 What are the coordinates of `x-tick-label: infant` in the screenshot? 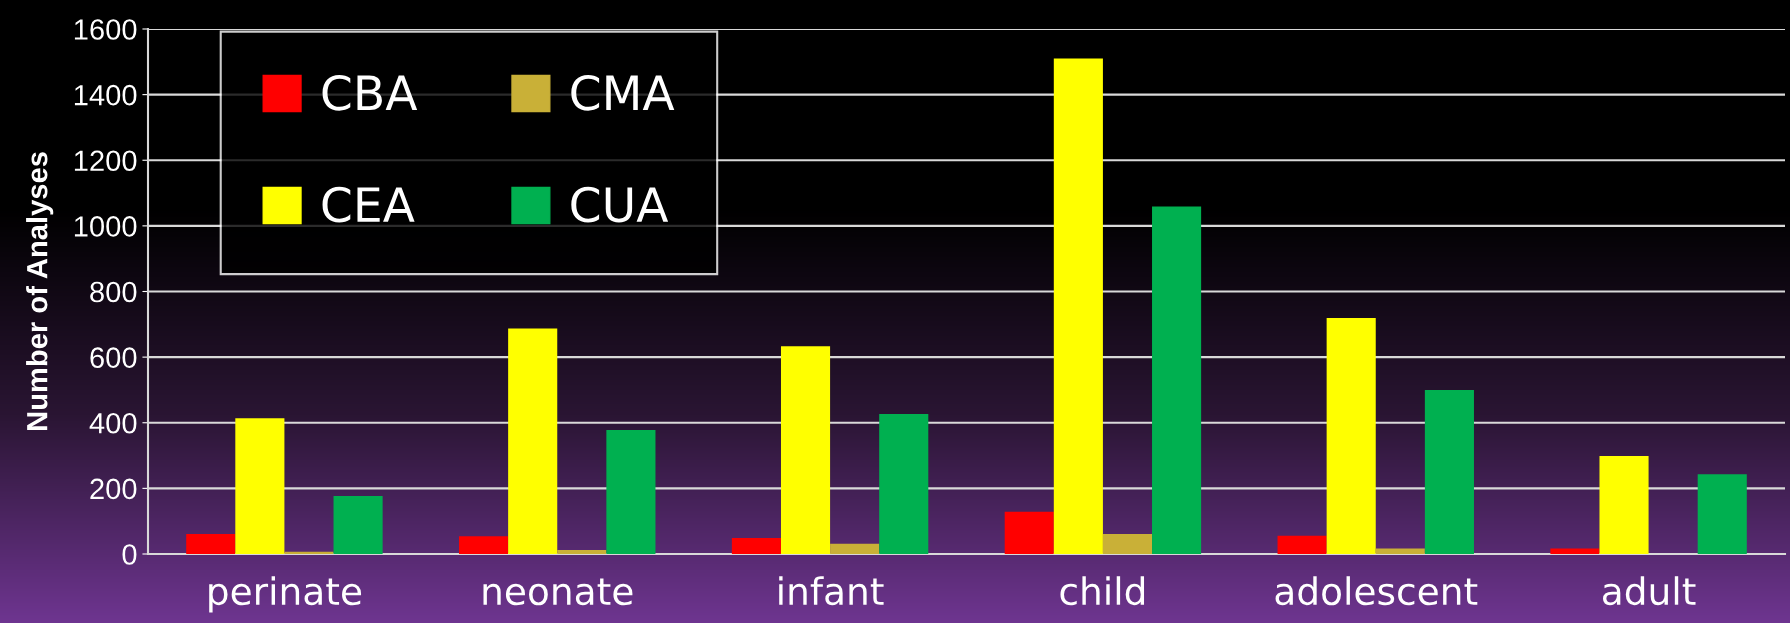 It's located at (831, 591).